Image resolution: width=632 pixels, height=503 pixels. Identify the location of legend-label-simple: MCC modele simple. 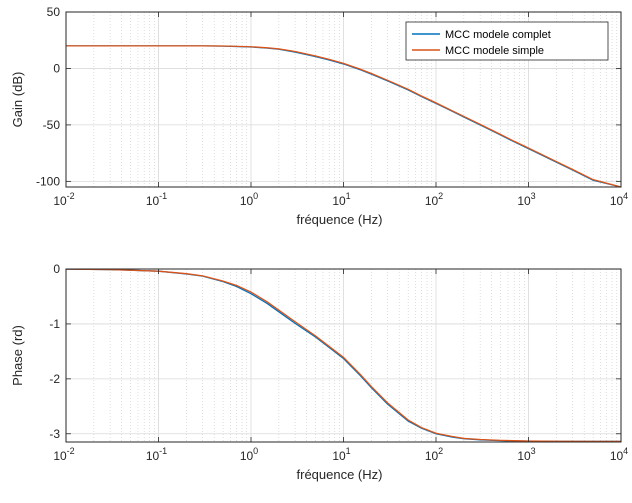
(494, 51).